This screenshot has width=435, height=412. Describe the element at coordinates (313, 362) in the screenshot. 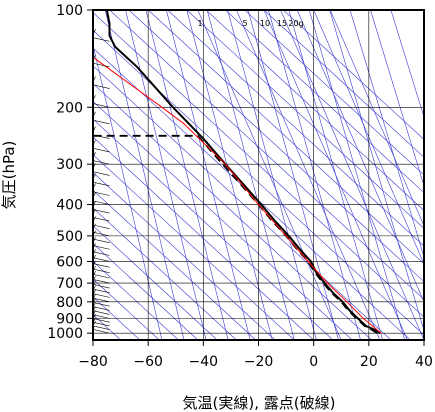

I see `x-tick-label: 0` at that location.